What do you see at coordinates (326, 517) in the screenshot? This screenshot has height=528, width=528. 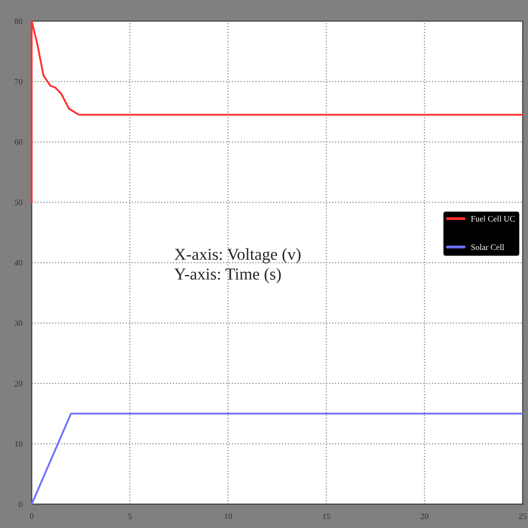 I see `x-tick-label: 15` at bounding box center [326, 517].